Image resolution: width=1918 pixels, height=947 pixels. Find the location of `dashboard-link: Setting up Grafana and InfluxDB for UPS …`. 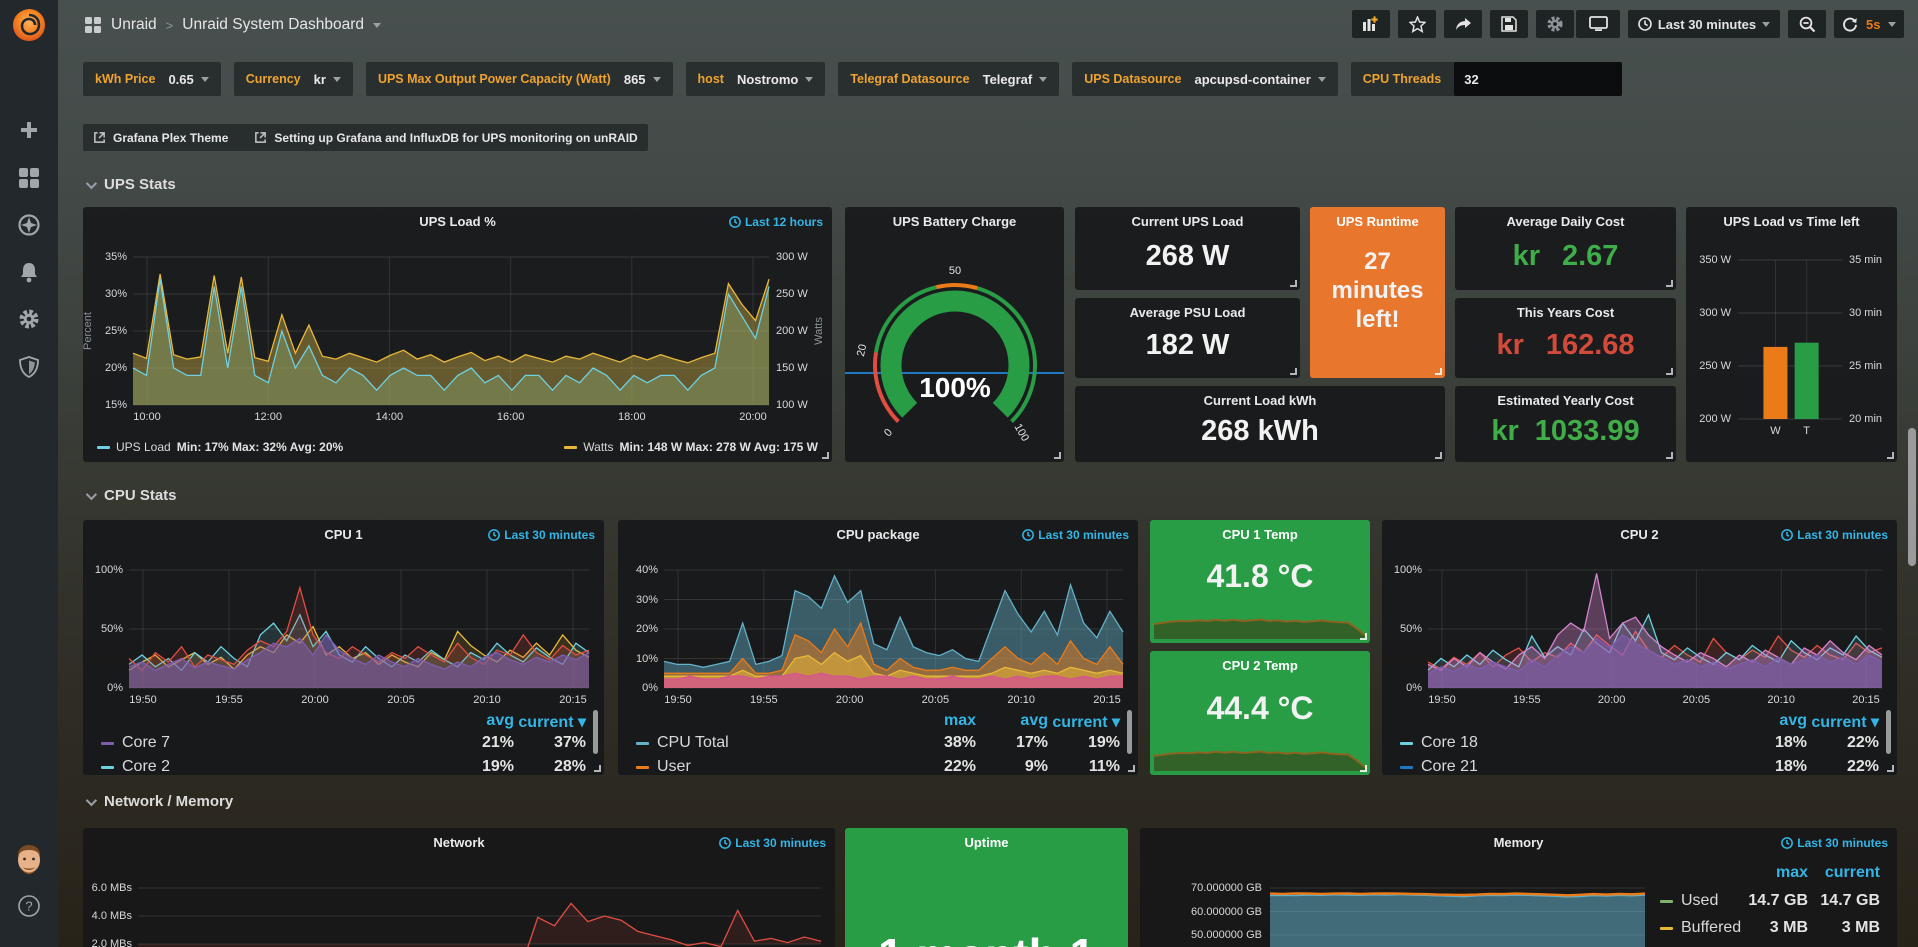

dashboard-link: Setting up Grafana and InfluxDB for UPS … is located at coordinates (446, 138).